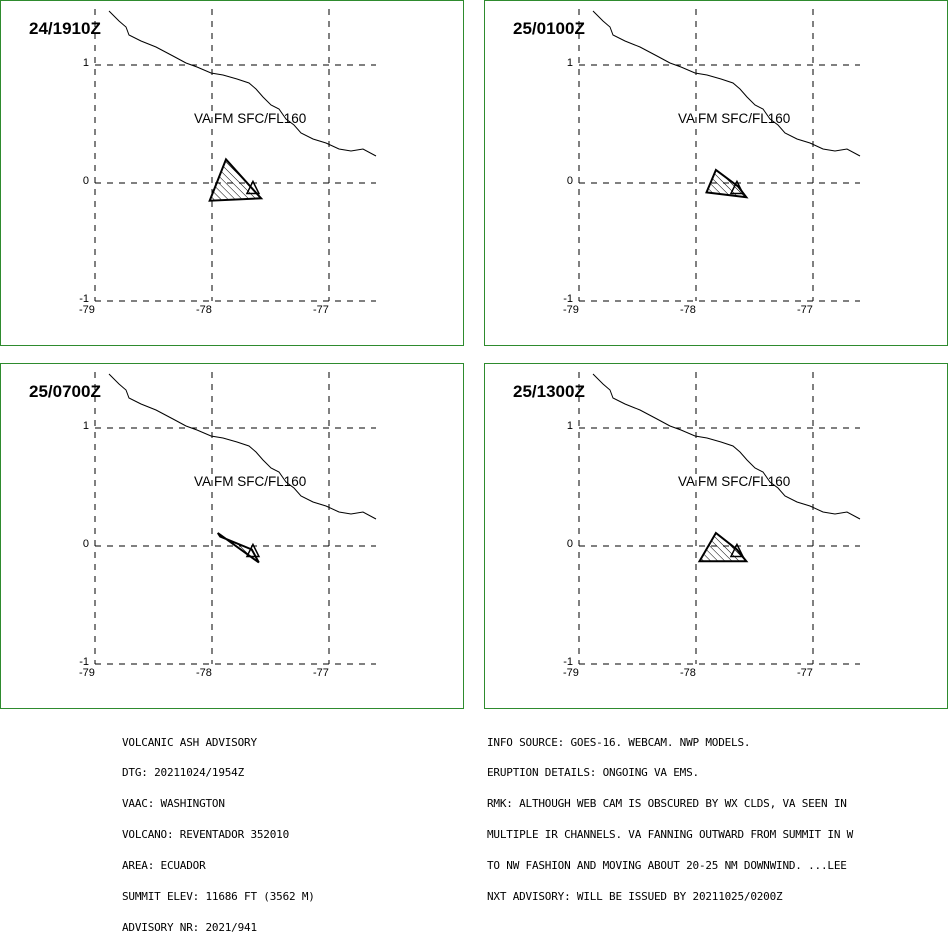  Describe the element at coordinates (189, 742) in the screenshot. I see `advisory-line: VOLCANIC ASH ADVISORY` at that location.